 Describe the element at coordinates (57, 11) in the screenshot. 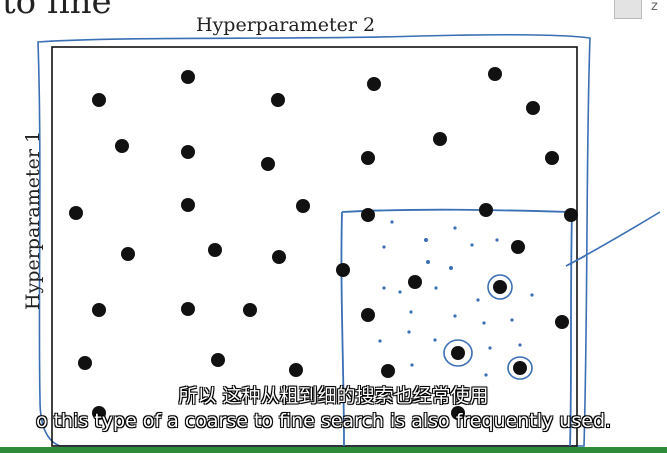

I see `slide-title: to fine` at that location.